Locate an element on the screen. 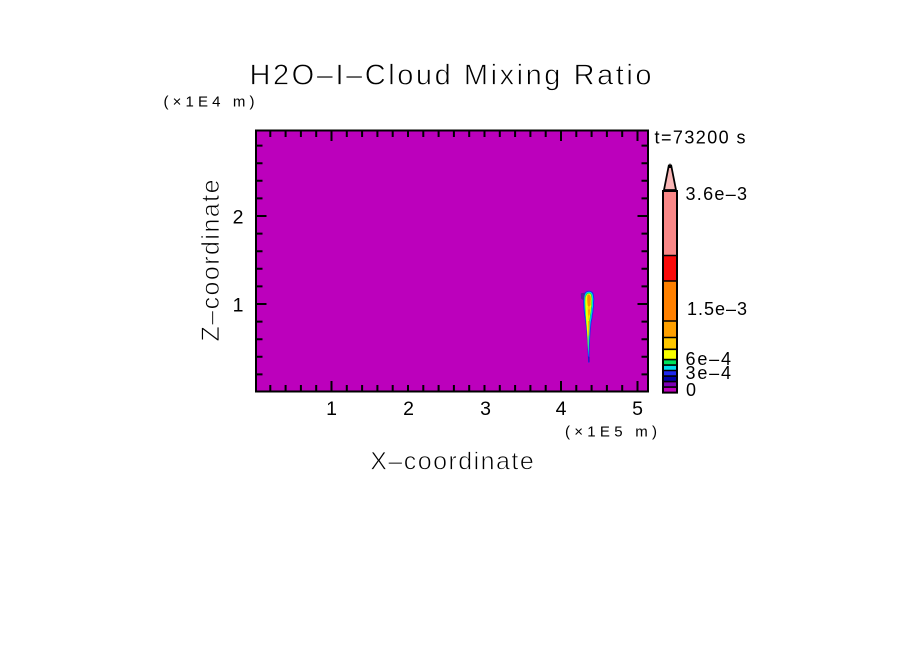  svg-text: 3 is located at coordinates (485, 409).